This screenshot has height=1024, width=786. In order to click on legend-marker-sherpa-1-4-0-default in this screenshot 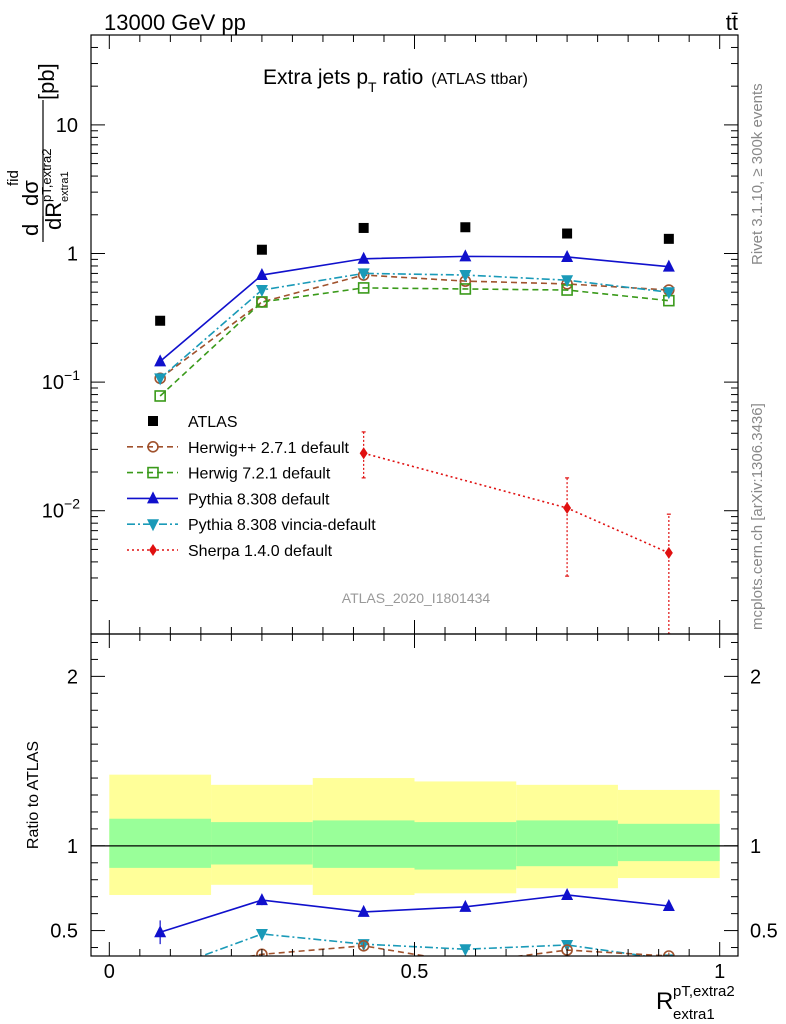, I will do `click(153, 550)`.